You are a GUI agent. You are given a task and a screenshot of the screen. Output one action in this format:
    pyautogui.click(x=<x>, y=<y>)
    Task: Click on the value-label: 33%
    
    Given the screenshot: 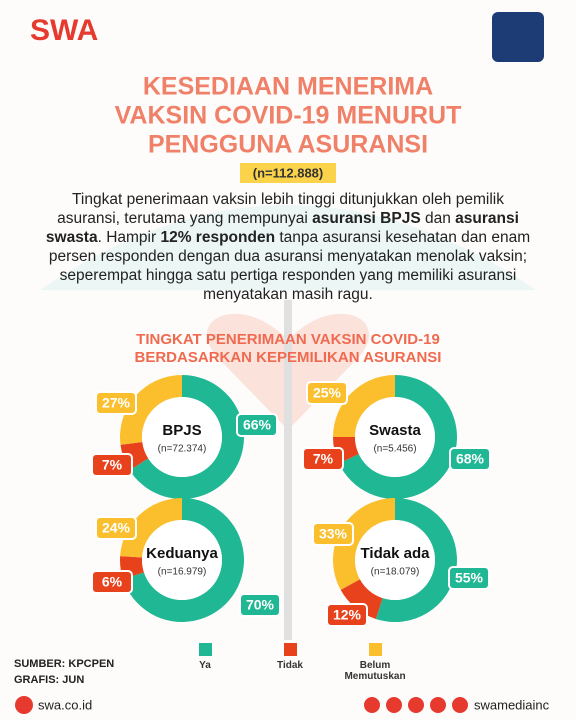 What is the action you would take?
    pyautogui.click(x=333, y=534)
    